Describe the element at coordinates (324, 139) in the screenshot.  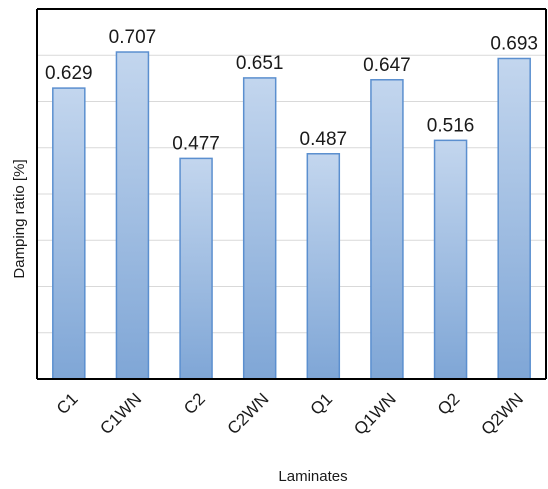
I see `value-label-q1: 0.487` at that location.